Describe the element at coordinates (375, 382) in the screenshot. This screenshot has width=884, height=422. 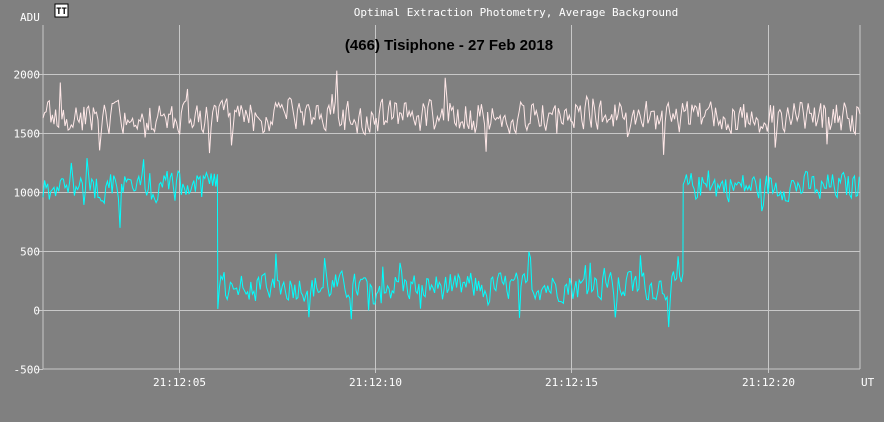
I see `x-tick-label: 21:12:10` at that location.